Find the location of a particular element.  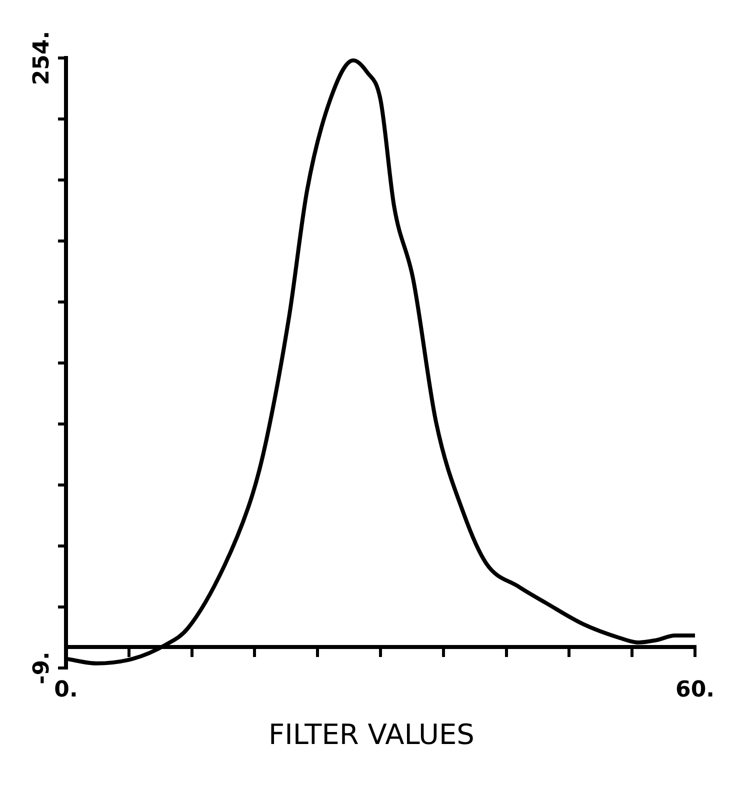

y-tick-label: 254. is located at coordinates (42, 58).